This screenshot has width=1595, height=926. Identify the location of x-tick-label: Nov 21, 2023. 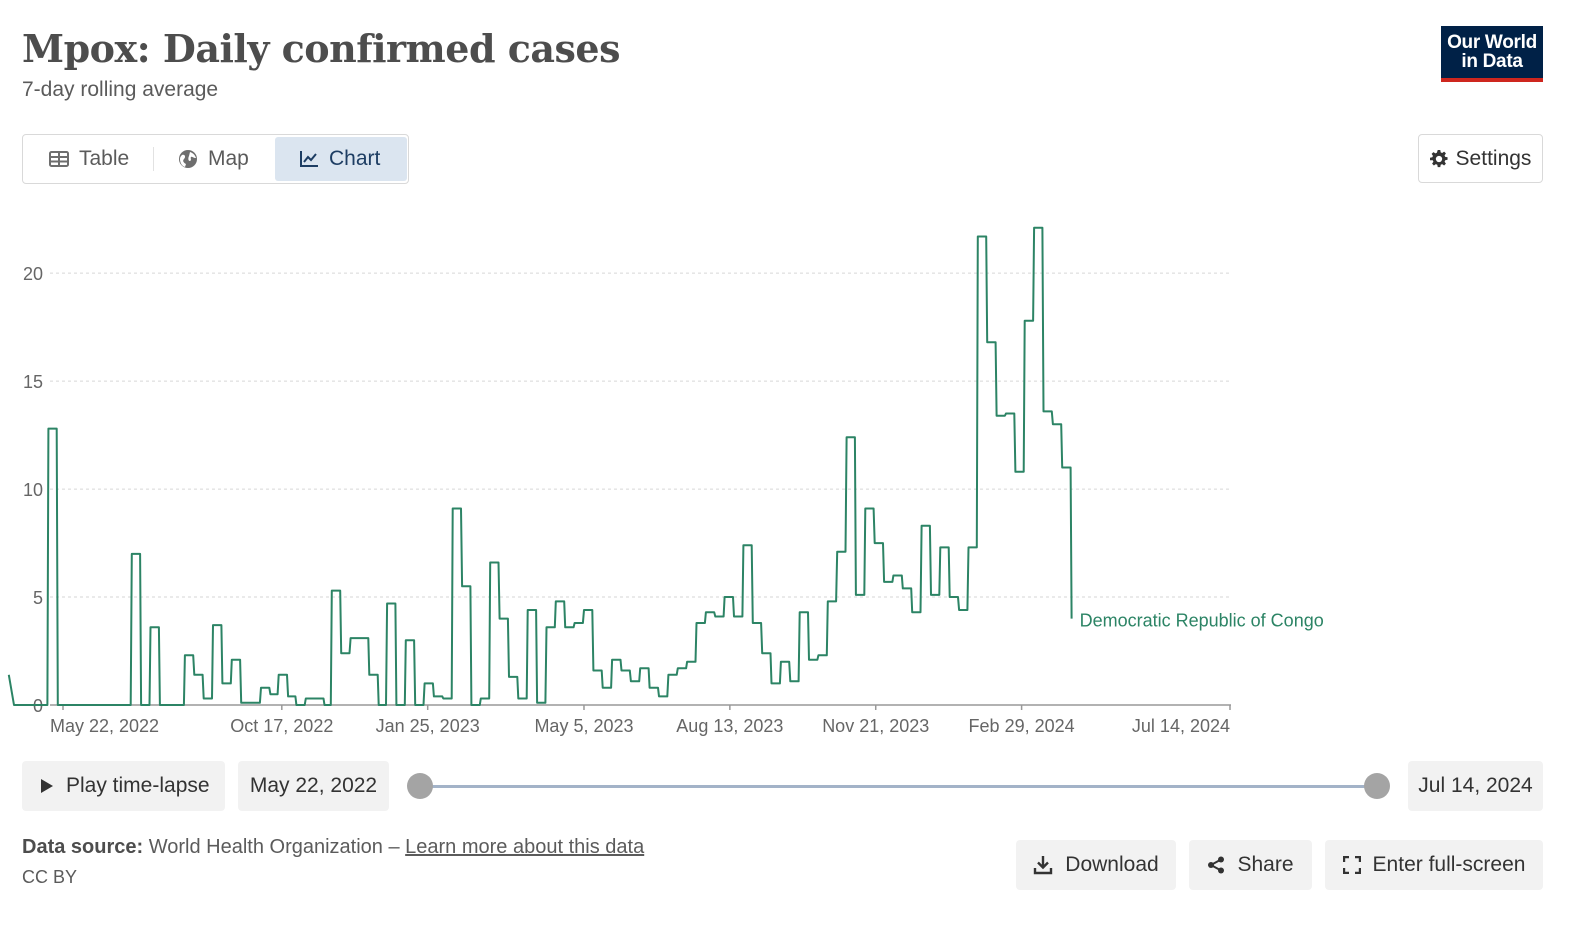
(875, 726).